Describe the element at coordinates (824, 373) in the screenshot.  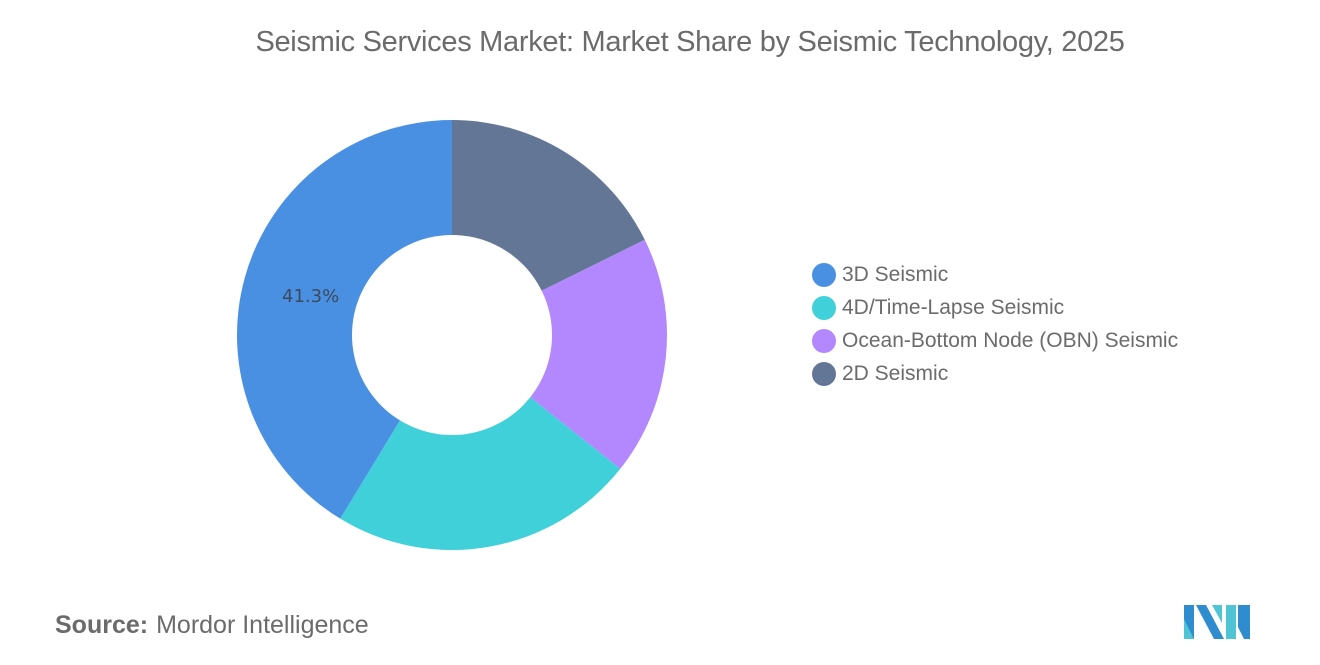
I see `legend-marker-2d-seismic` at that location.